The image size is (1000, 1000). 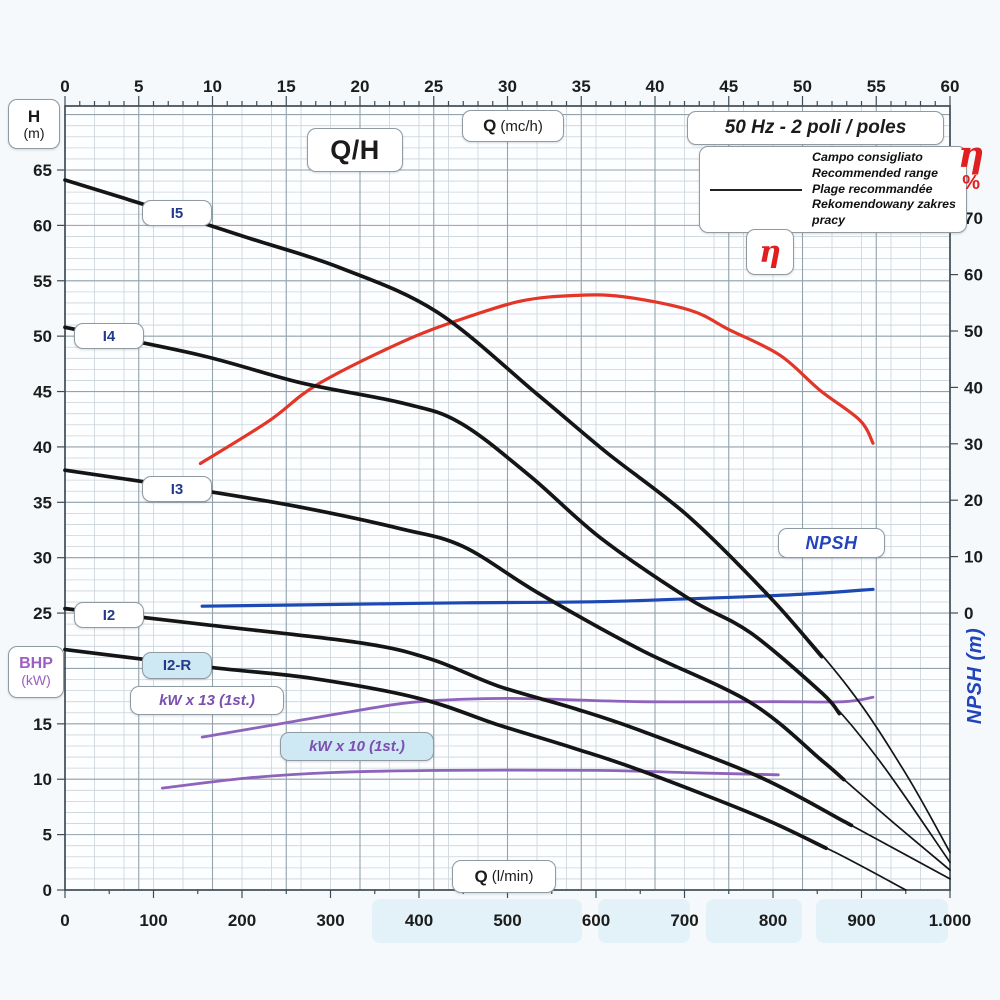 What do you see at coordinates (521, 126) in the screenshot?
I see `top-axis-unit: (mc/h)` at bounding box center [521, 126].